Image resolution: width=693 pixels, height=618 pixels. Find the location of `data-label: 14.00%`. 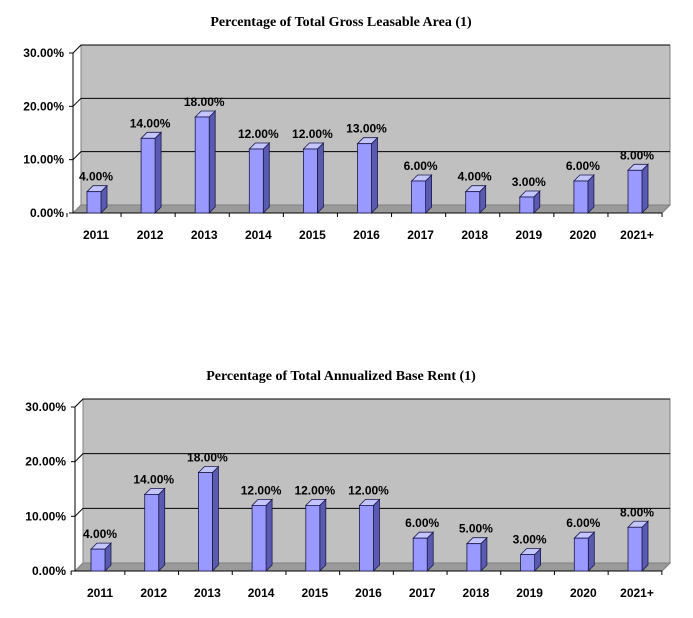

data-label: 14.00% is located at coordinates (150, 123).